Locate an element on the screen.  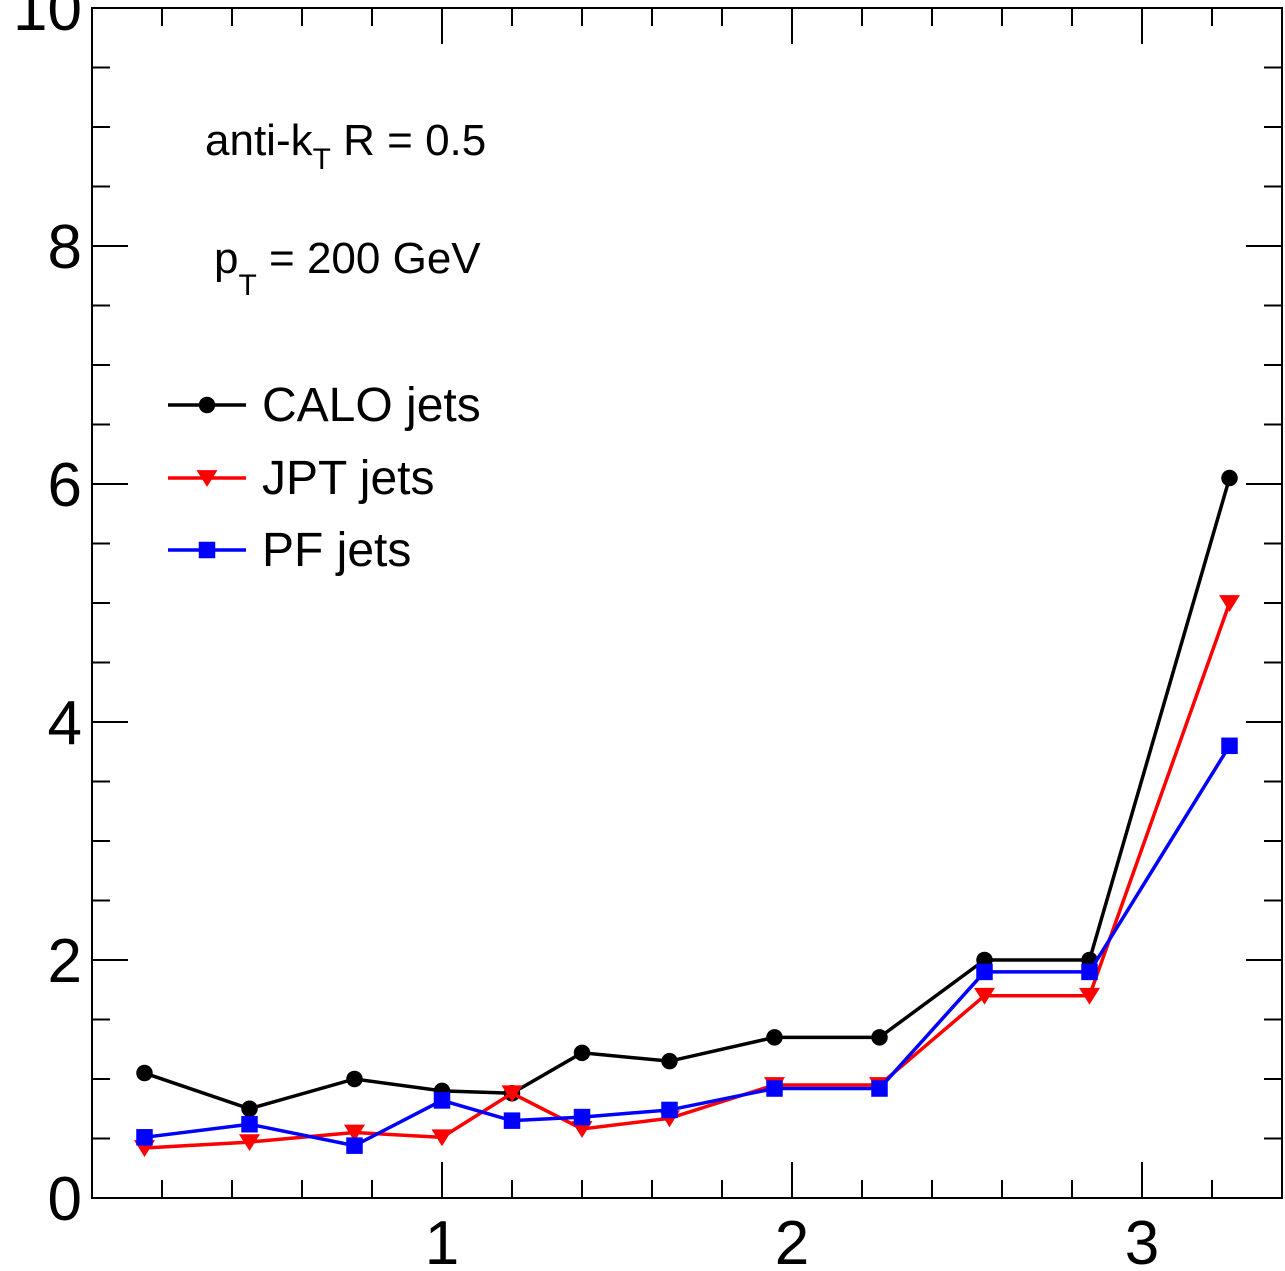
svg-text: pT = 200 GeV is located at coordinates (347, 268).